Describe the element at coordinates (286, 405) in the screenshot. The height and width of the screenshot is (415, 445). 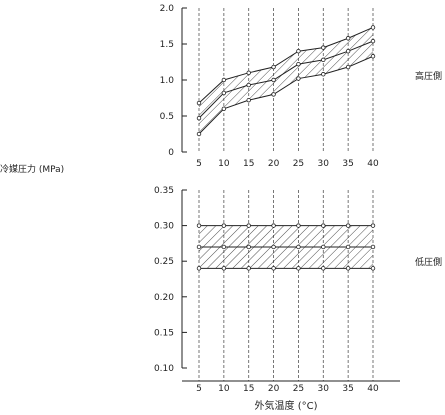
I see `x-axis-title: 外気温度 (°C)` at that location.